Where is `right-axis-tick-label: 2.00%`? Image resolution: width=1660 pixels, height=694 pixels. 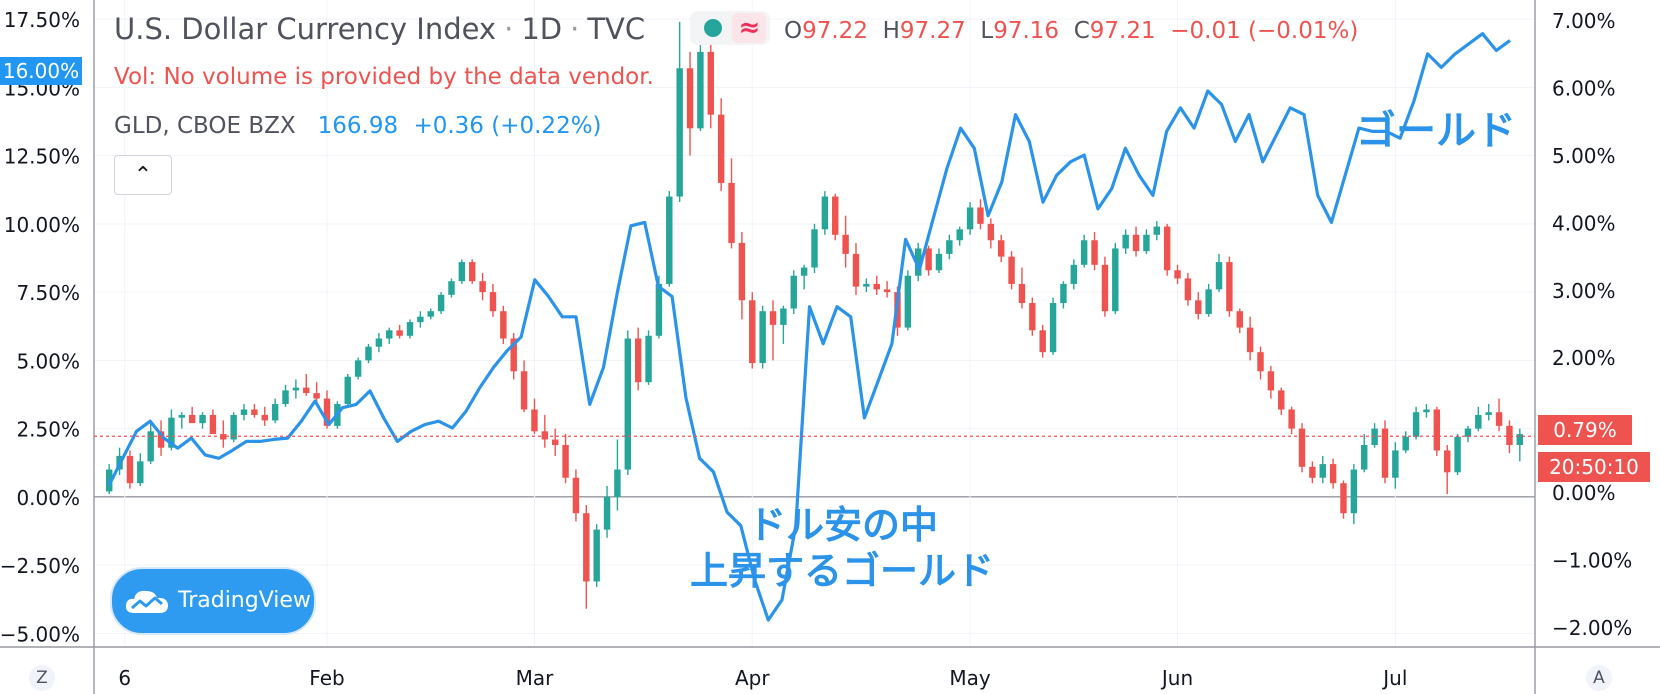 right-axis-tick-label: 2.00% is located at coordinates (1584, 358).